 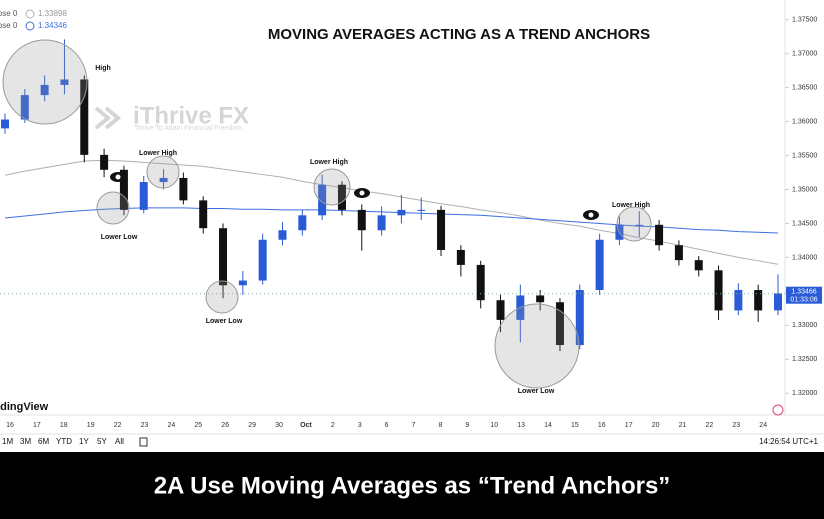 What do you see at coordinates (391, 220) in the screenshot?
I see `moving-average` at bounding box center [391, 220].